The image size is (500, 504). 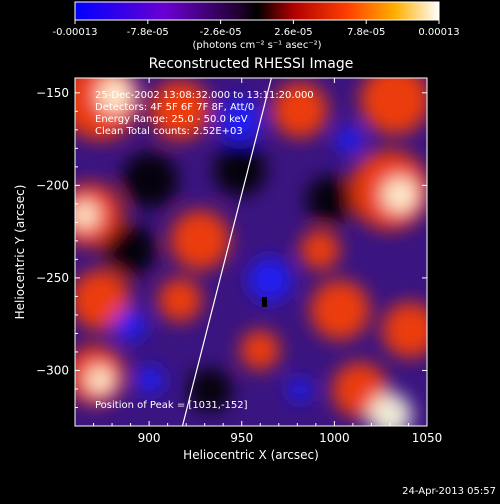 I want to click on y-axis-label: Heliocentric Y (arcsec), so click(x=20, y=252).